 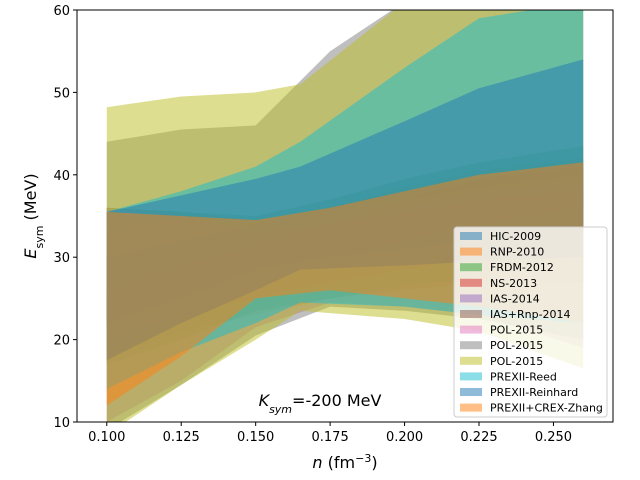 I want to click on y-tick-label: 60, so click(x=61, y=11).